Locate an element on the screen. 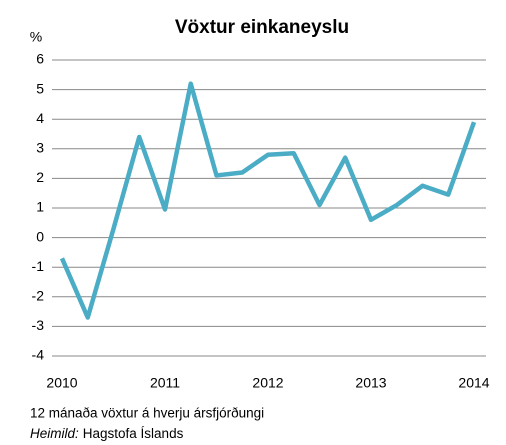  x-tick-label: 2010 is located at coordinates (61, 383).